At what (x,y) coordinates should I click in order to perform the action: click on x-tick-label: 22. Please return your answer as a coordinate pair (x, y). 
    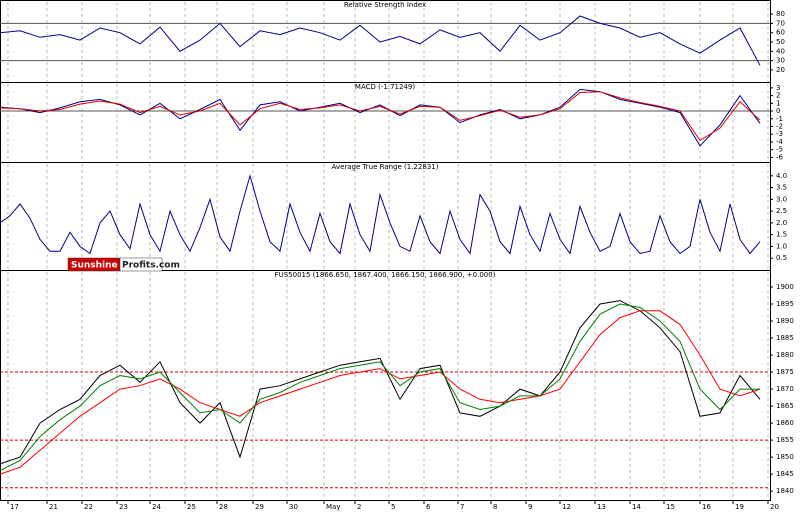
    Looking at the image, I should click on (88, 507).